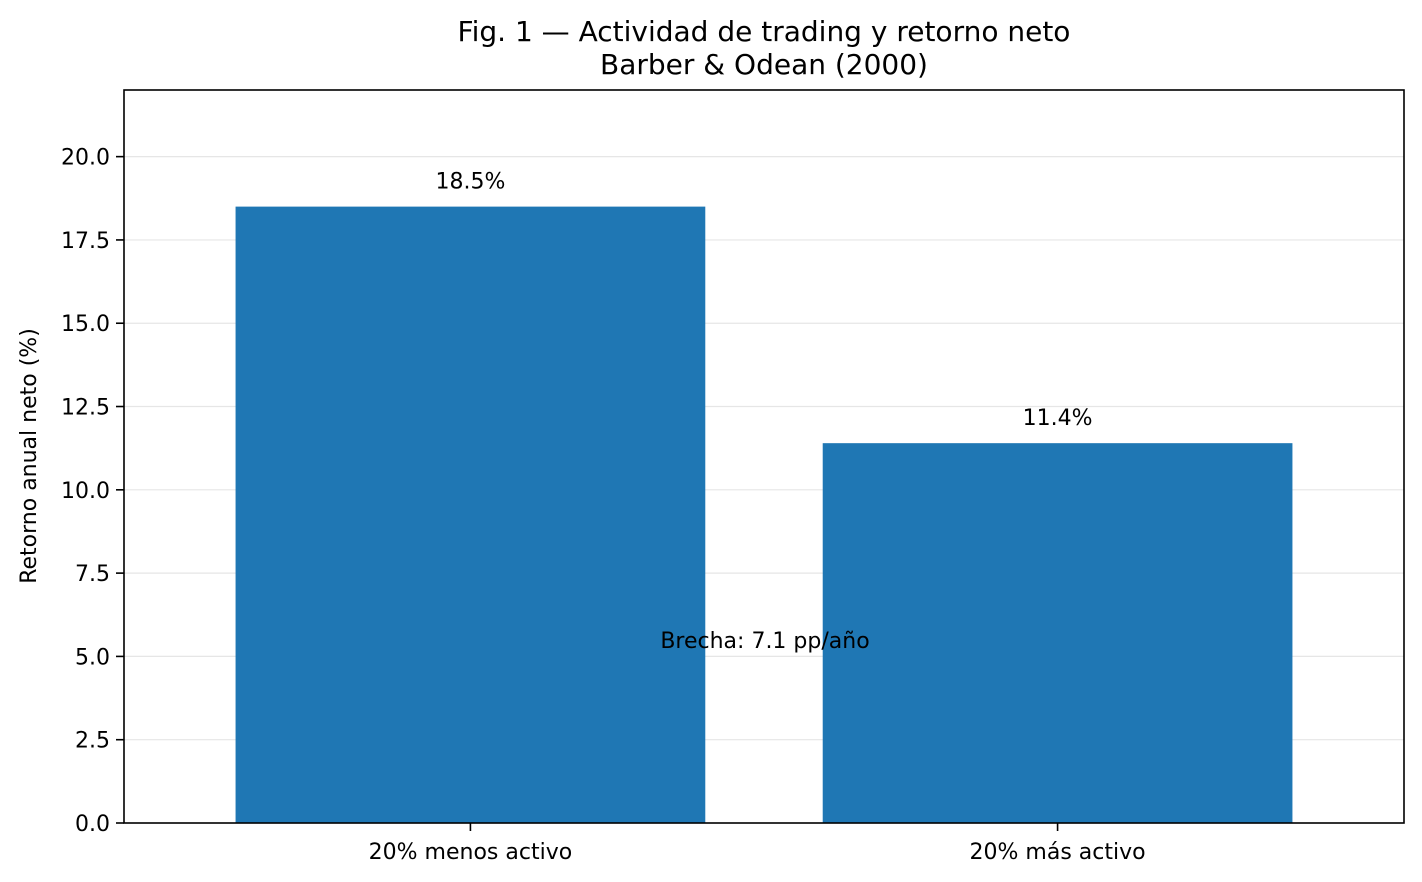  I want to click on y-tick-label: 10.0, so click(85, 491).